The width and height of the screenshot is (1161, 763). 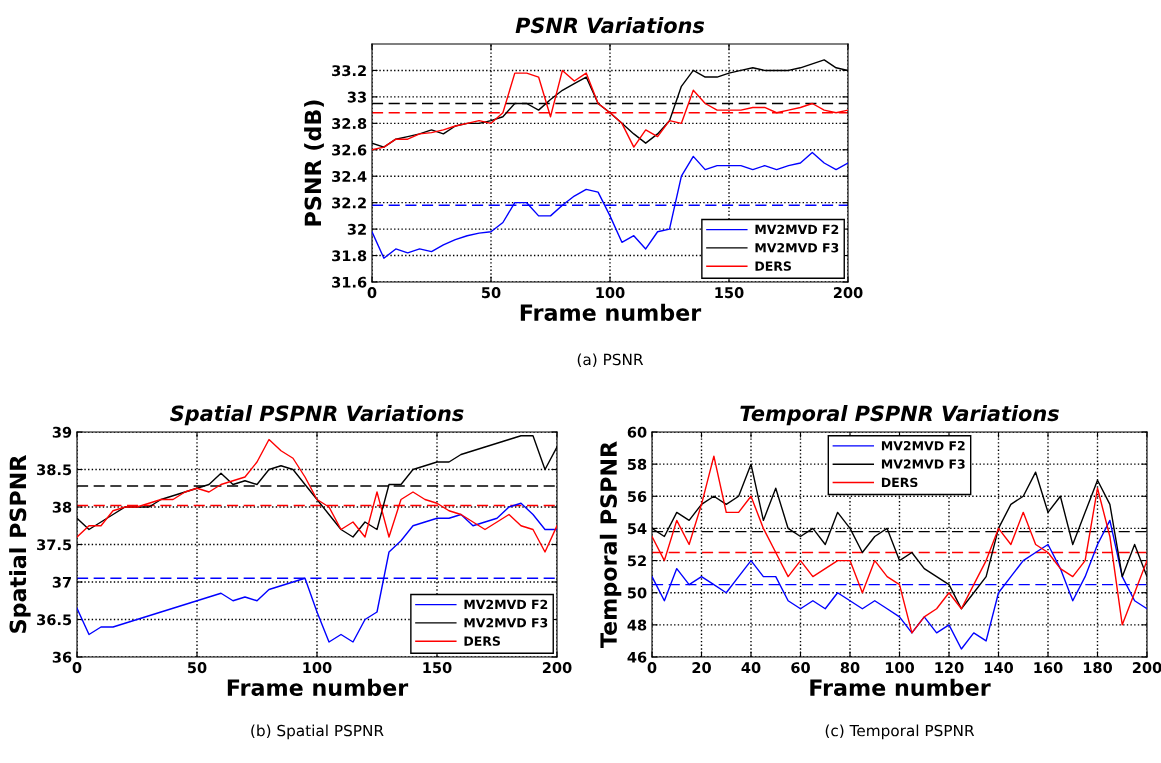 What do you see at coordinates (900, 732) in the screenshot?
I see `text: (c) Temporal PSPNR` at bounding box center [900, 732].